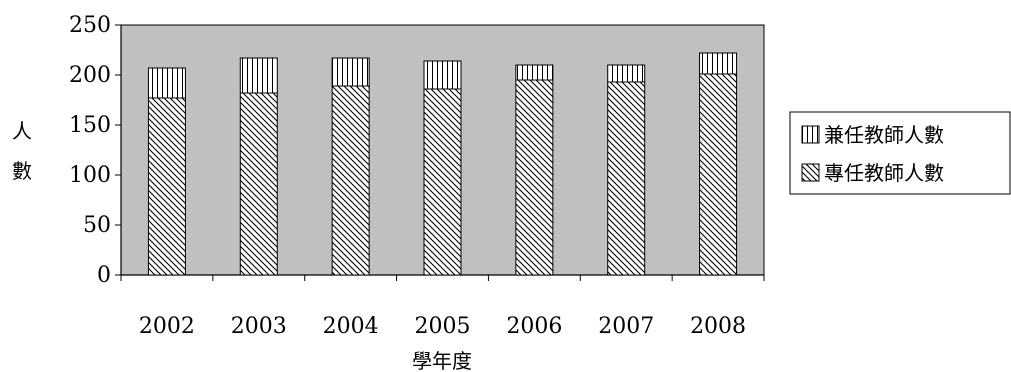 This screenshot has height=372, width=1011. I want to click on y-axis-label: 人數, so click(22, 151).